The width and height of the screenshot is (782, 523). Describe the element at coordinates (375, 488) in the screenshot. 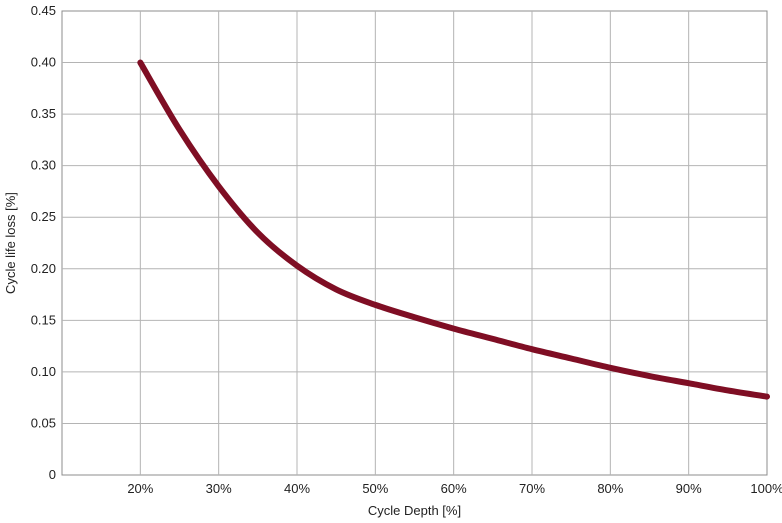

I see `x-tick-label: 50%` at that location.